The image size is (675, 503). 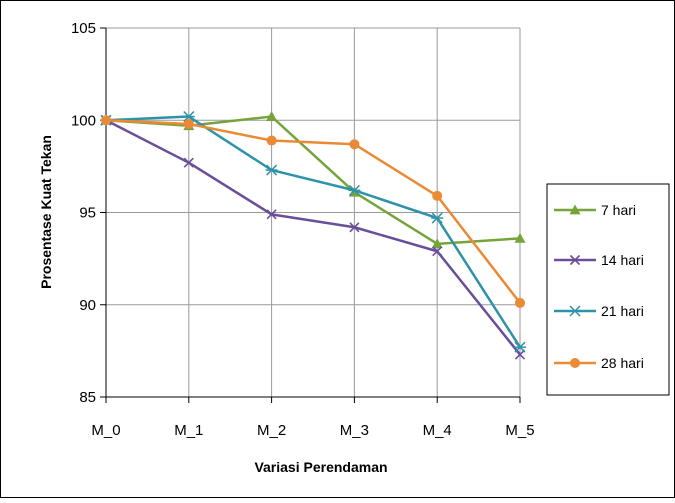 I want to click on x-tick-label: M_2, so click(x=271, y=430).